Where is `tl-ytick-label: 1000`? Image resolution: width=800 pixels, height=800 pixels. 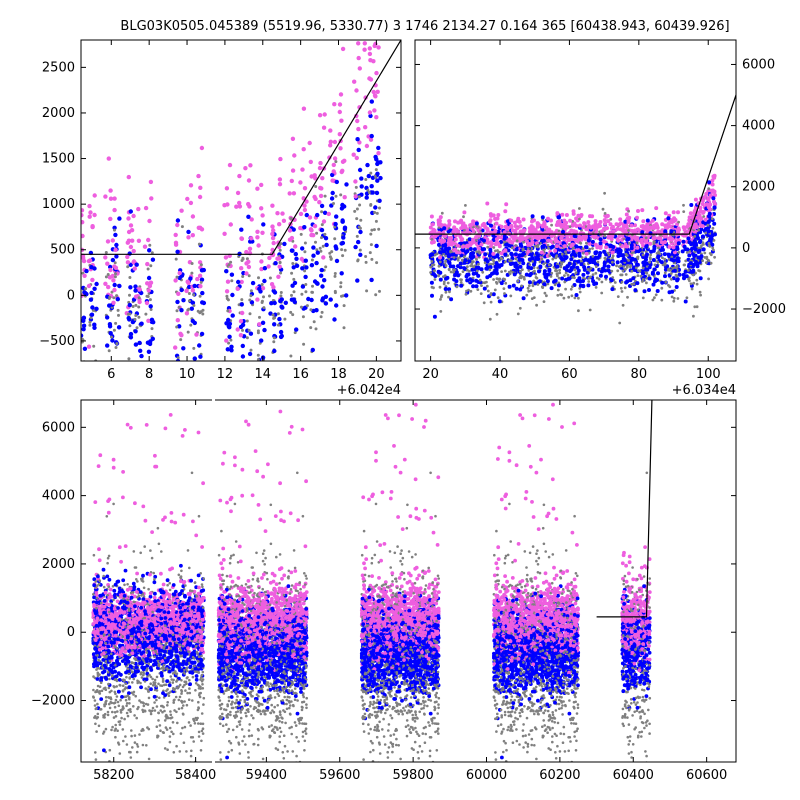 tl-ytick-label: 1000 is located at coordinates (58, 204).